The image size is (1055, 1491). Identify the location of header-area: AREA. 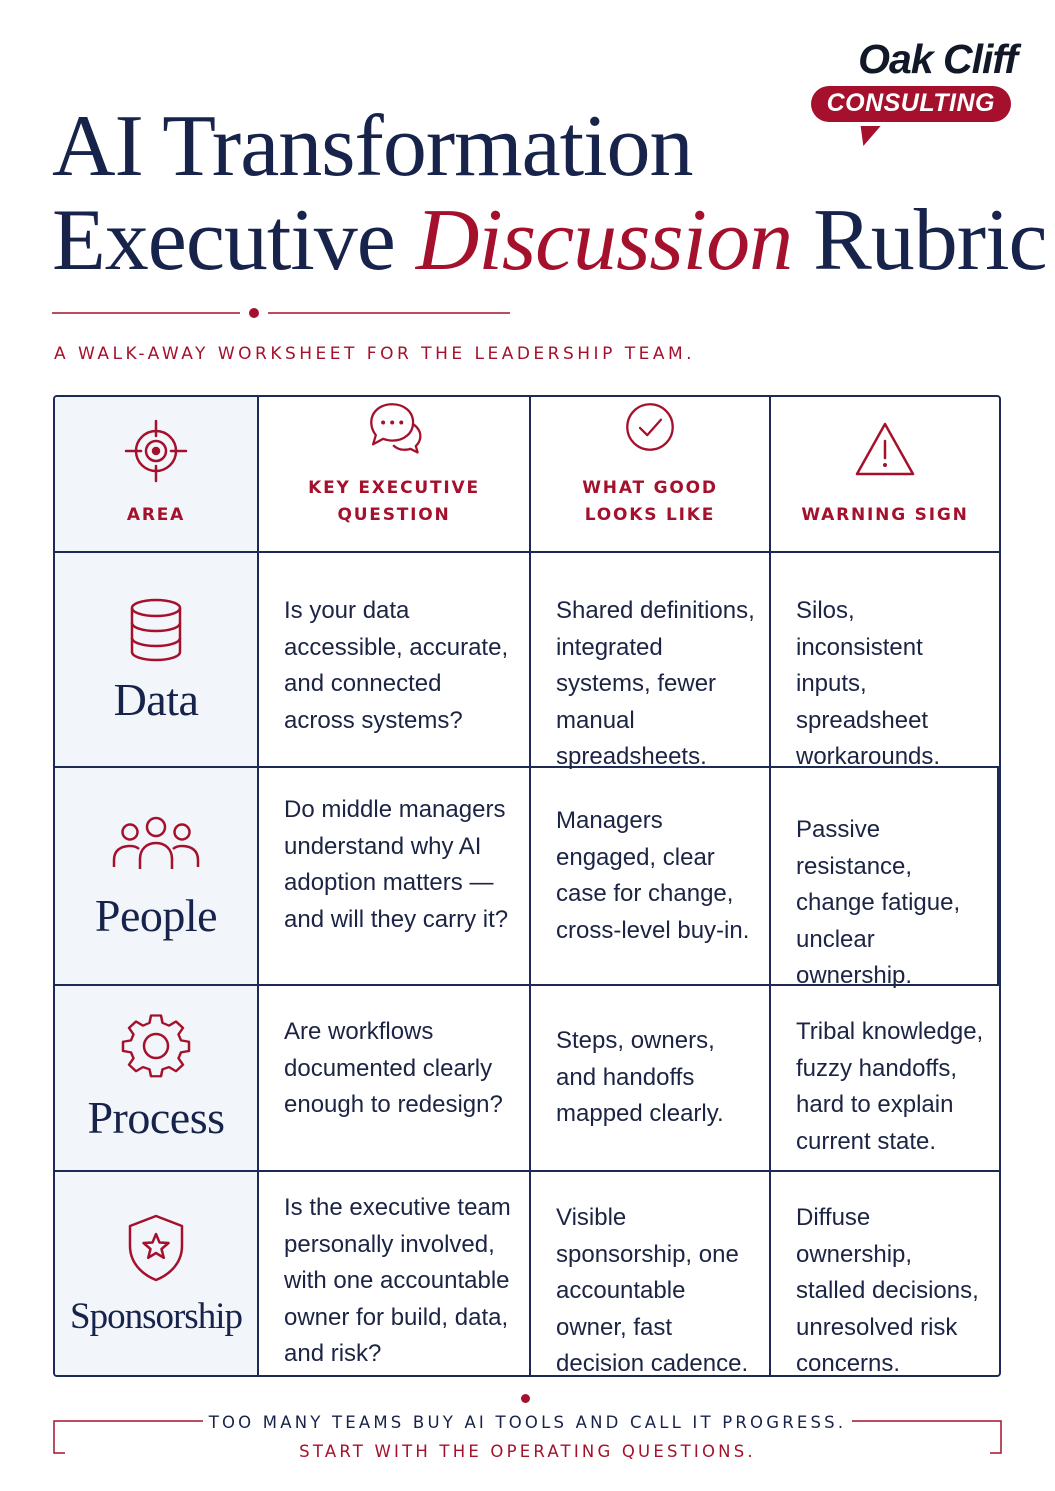
(157, 475).